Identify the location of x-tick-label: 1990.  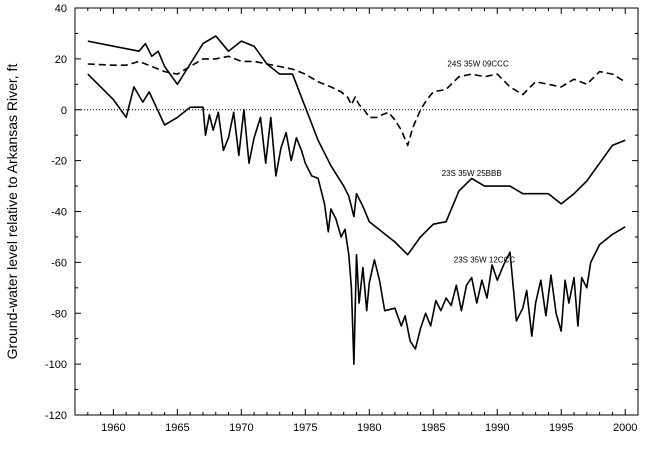
(497, 428).